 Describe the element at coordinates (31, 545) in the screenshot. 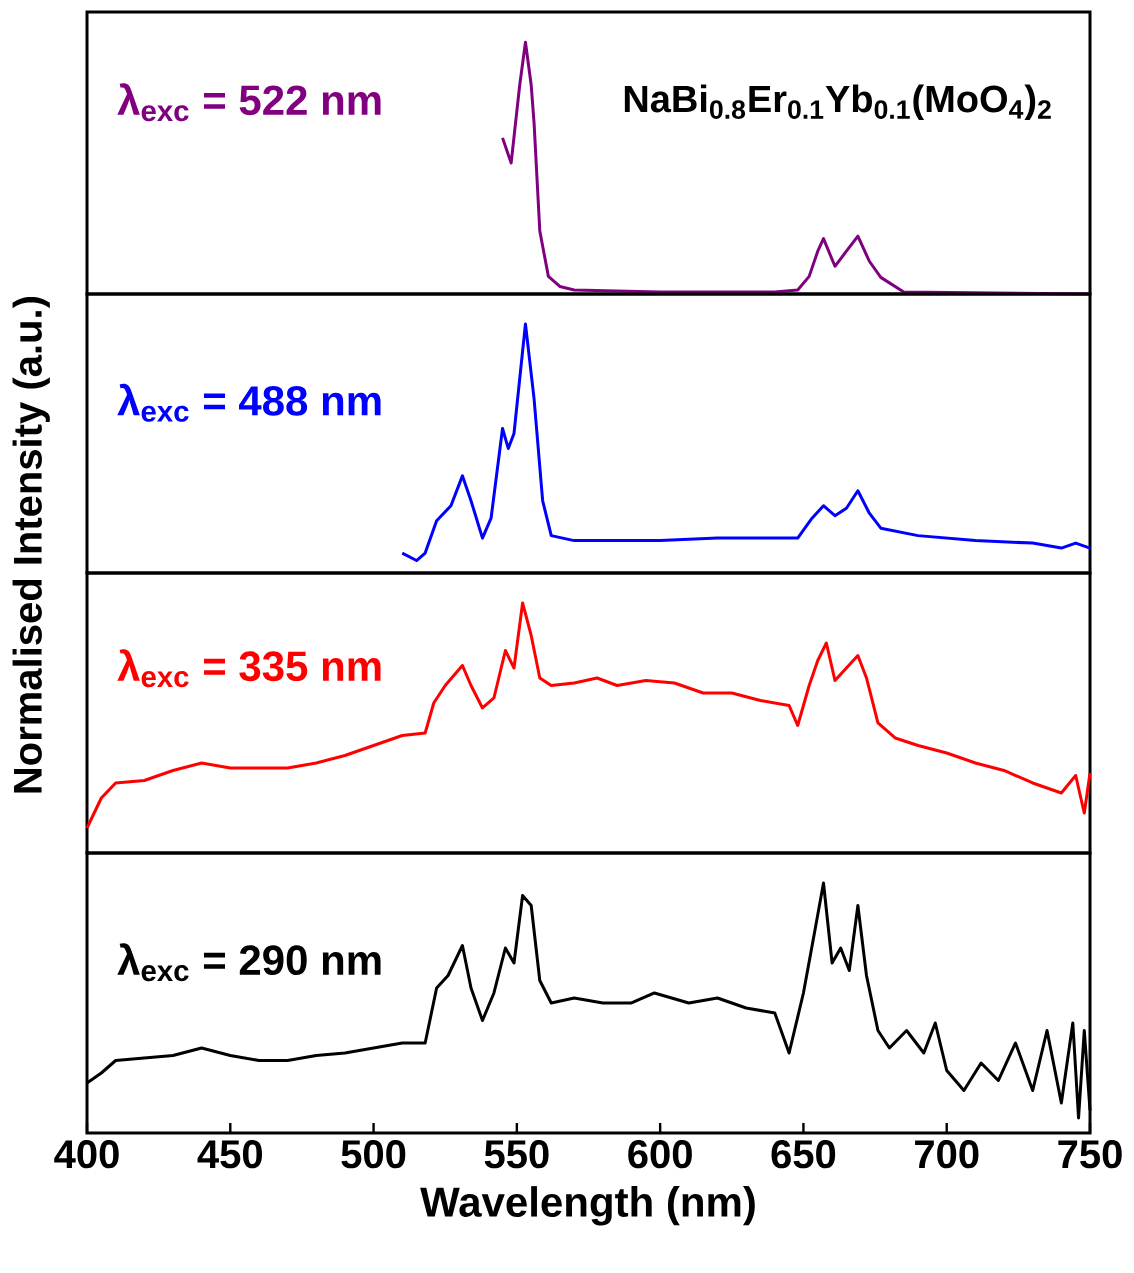

I see `y-axis-title: Normalised Intensity (a.u.)` at that location.